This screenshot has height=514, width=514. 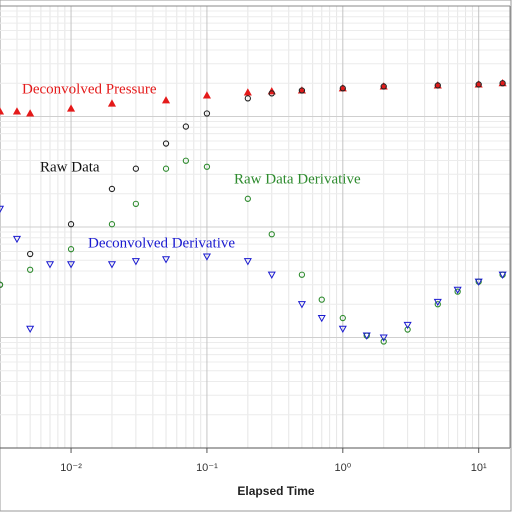 I want to click on series-label: Raw Data Derivative, so click(x=297, y=179).